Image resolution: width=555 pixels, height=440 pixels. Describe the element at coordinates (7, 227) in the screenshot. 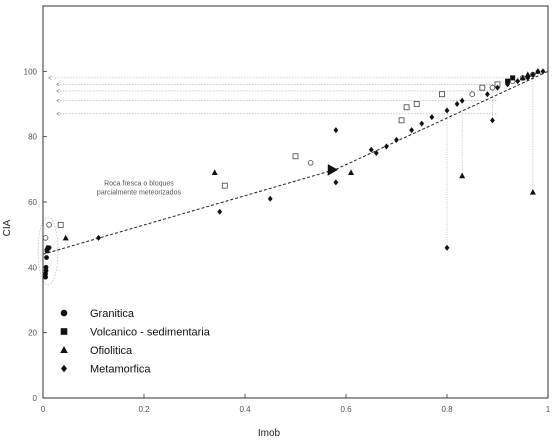

I see `y-axis-label: CIA` at that location.